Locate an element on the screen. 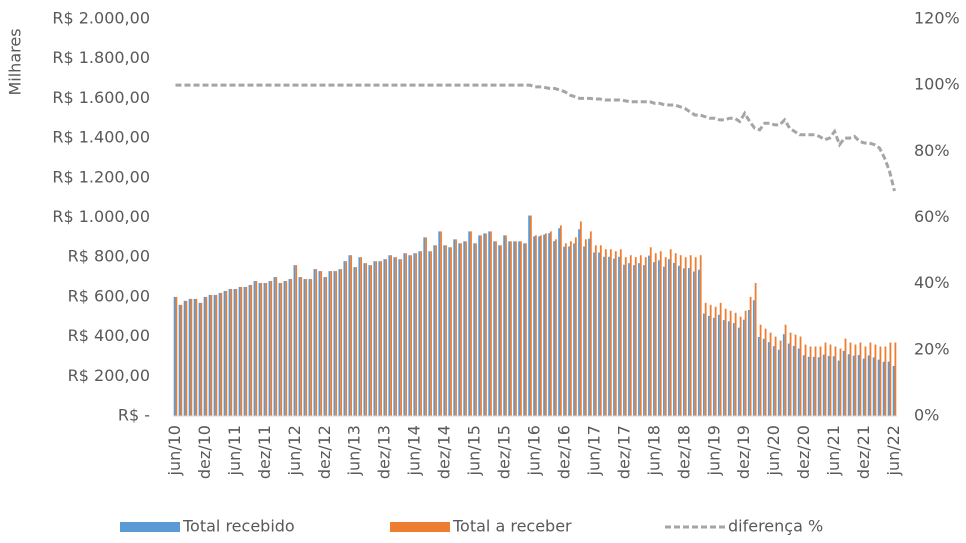 This screenshot has height=543, width=966. x-tick-label: jun/14 is located at coordinates (414, 450).